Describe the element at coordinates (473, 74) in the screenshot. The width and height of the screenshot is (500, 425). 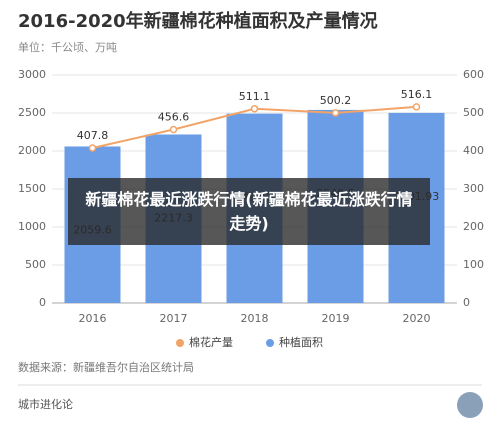
I see `y2-tick-label: 600` at that location.